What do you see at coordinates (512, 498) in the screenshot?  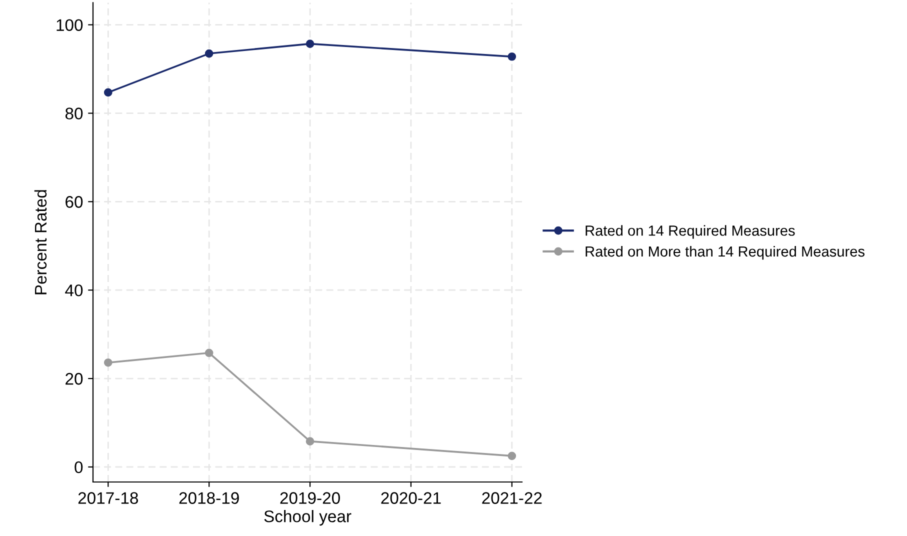 I see `x-tick-label: 2021-22` at bounding box center [512, 498].